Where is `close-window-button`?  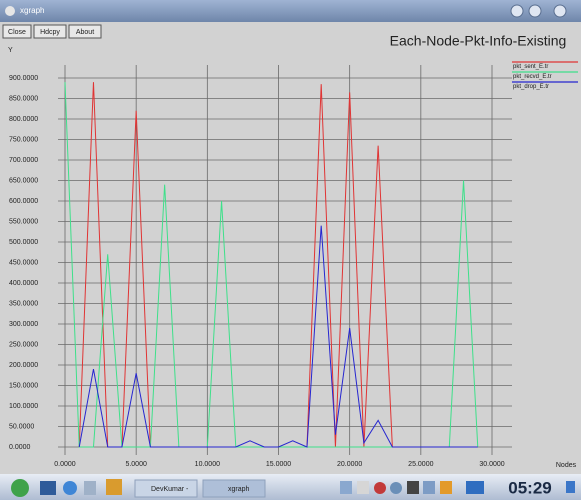 close-window-button is located at coordinates (560, 11).